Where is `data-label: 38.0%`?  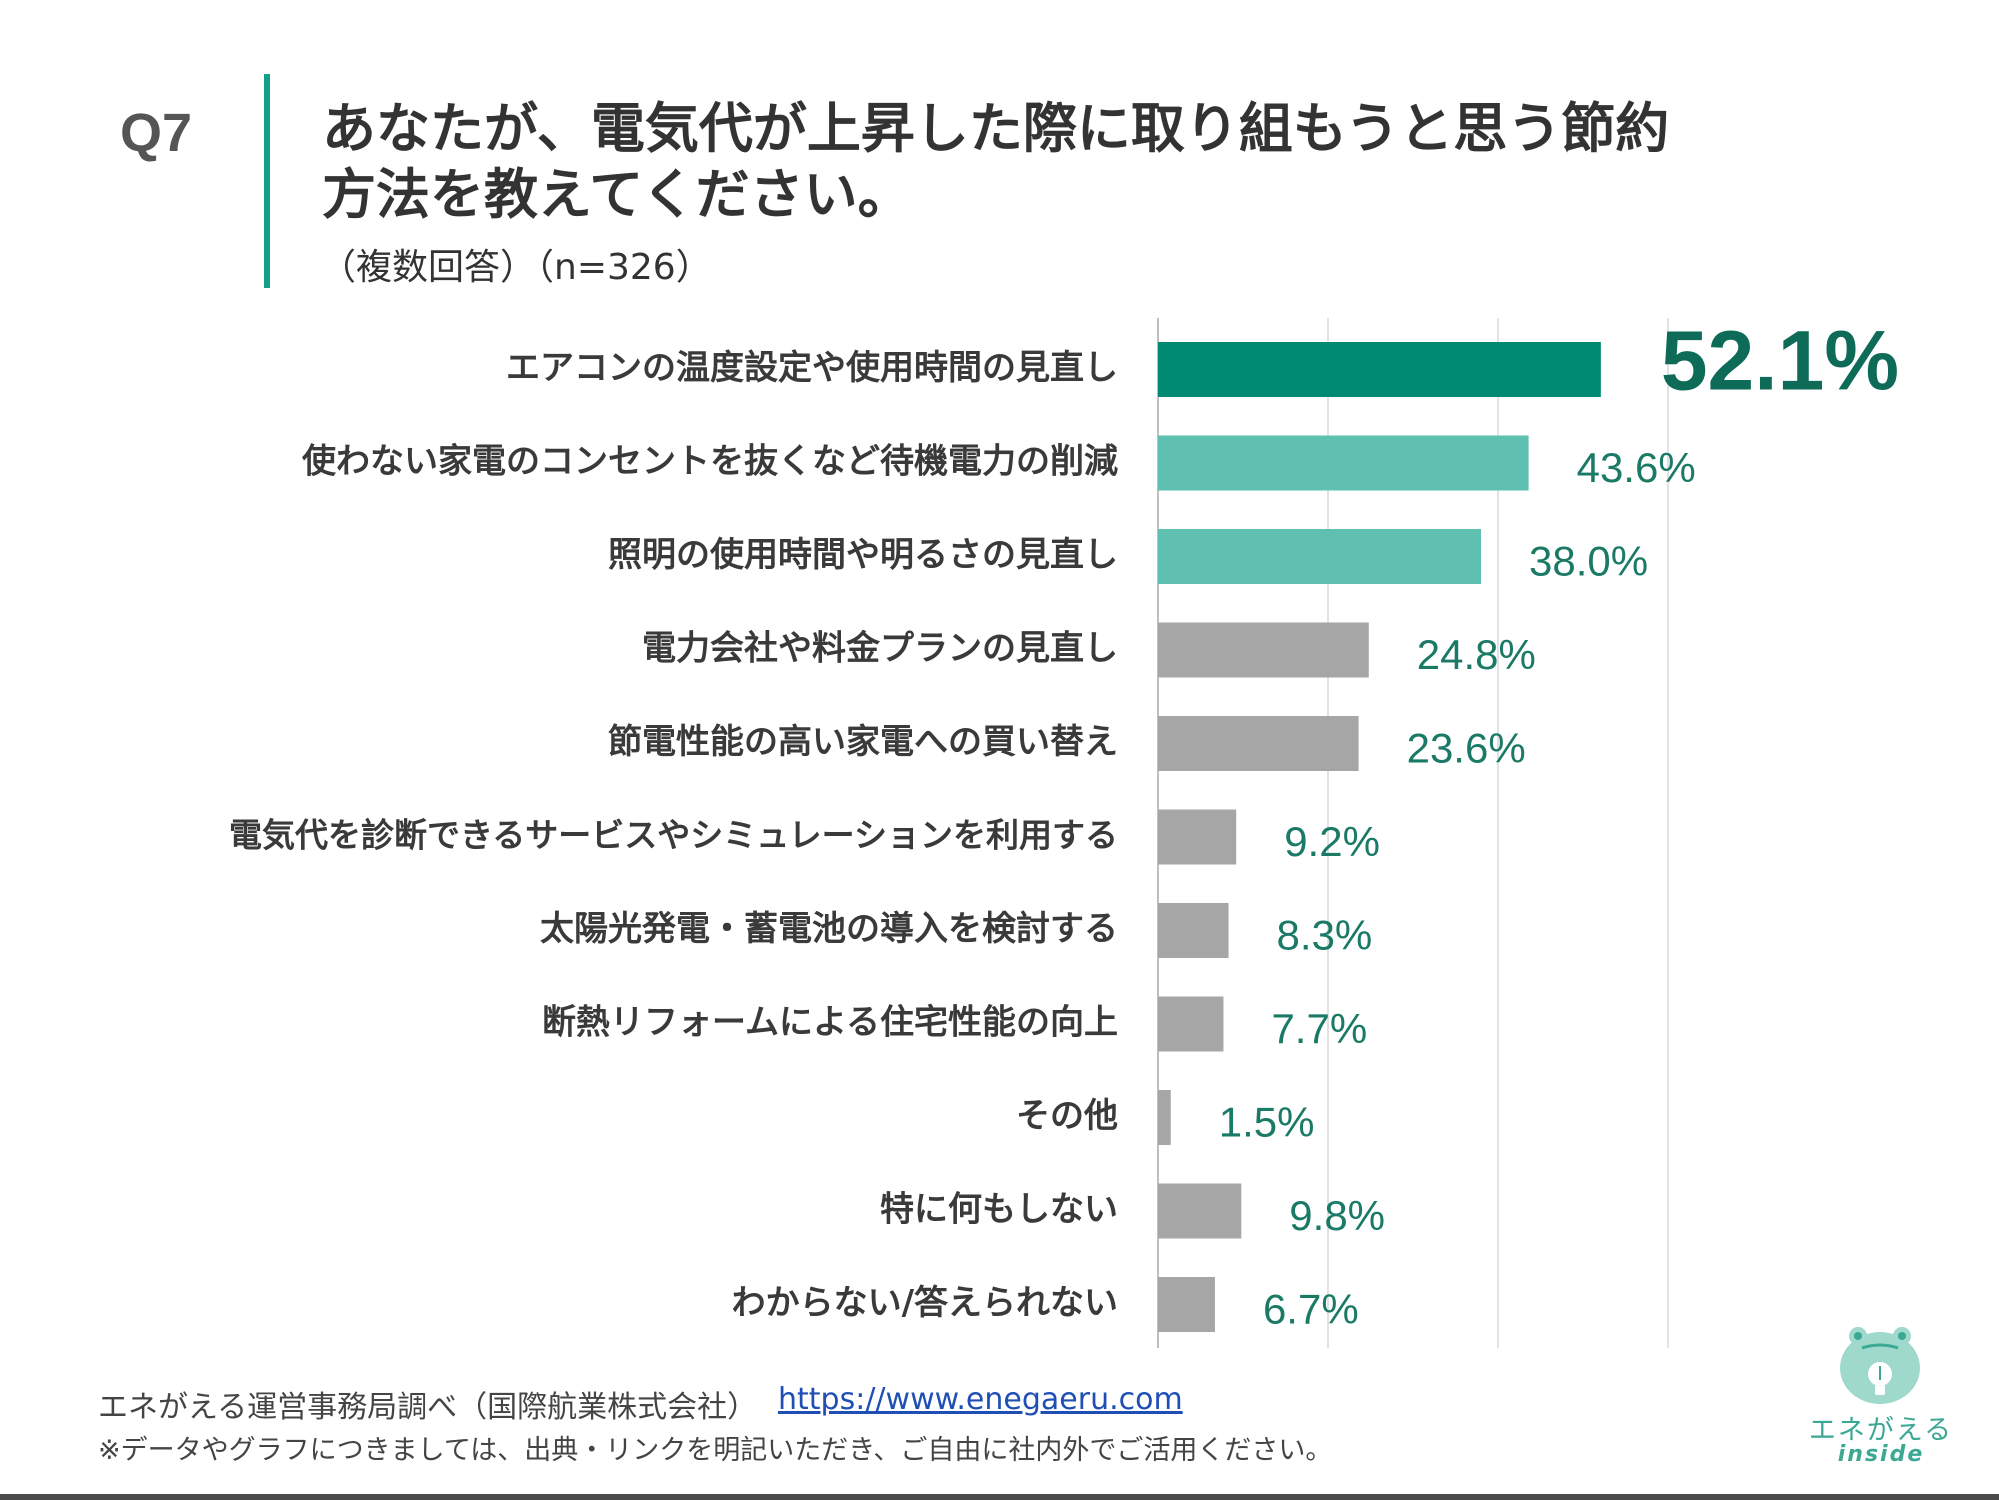 data-label: 38.0% is located at coordinates (1588, 561).